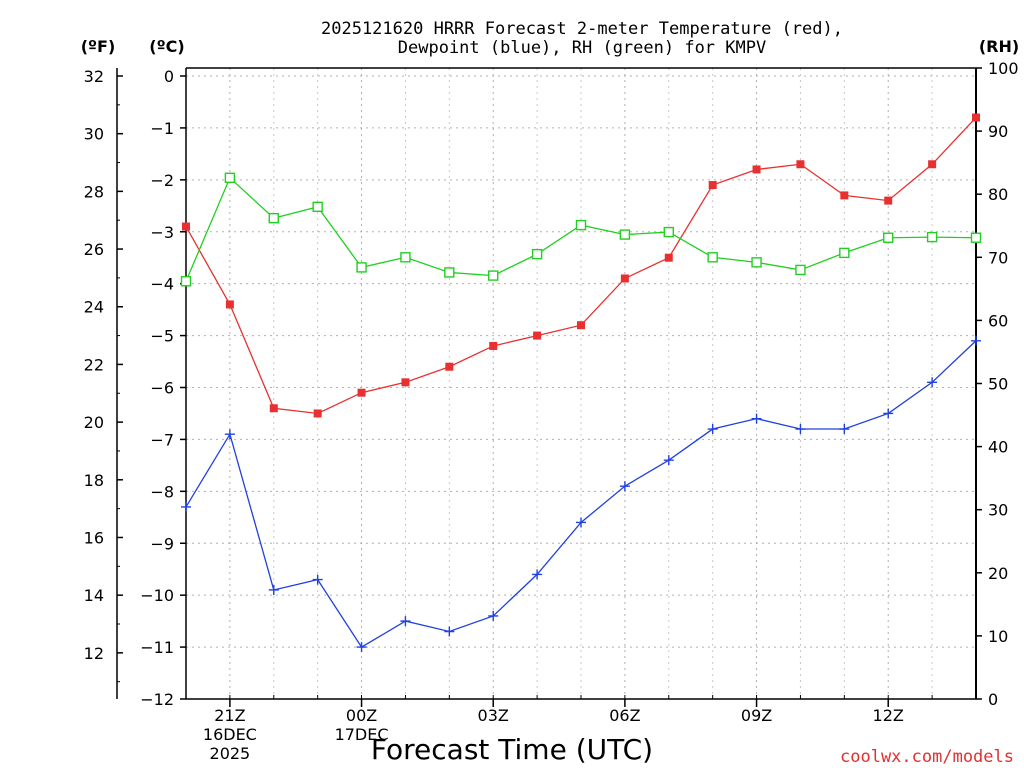  I want to click on celsius-tick-label: −1, so click(162, 128).